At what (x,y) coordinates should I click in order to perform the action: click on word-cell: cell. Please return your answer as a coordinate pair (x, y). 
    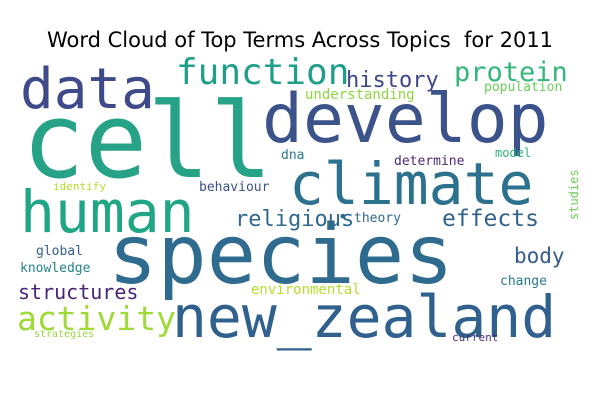
    Looking at the image, I should click on (147, 141).